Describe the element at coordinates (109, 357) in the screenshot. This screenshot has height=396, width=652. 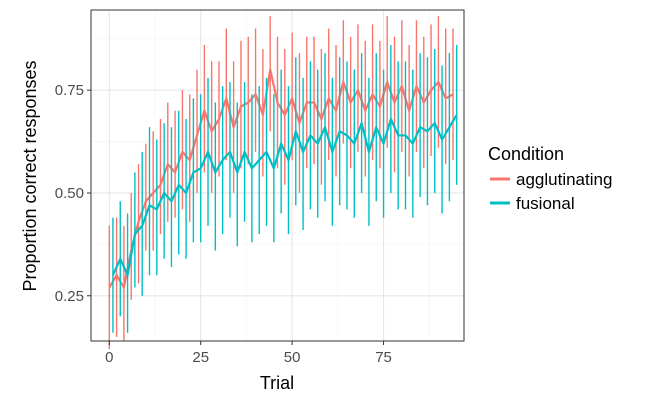
I see `x-tick-label: 0` at that location.